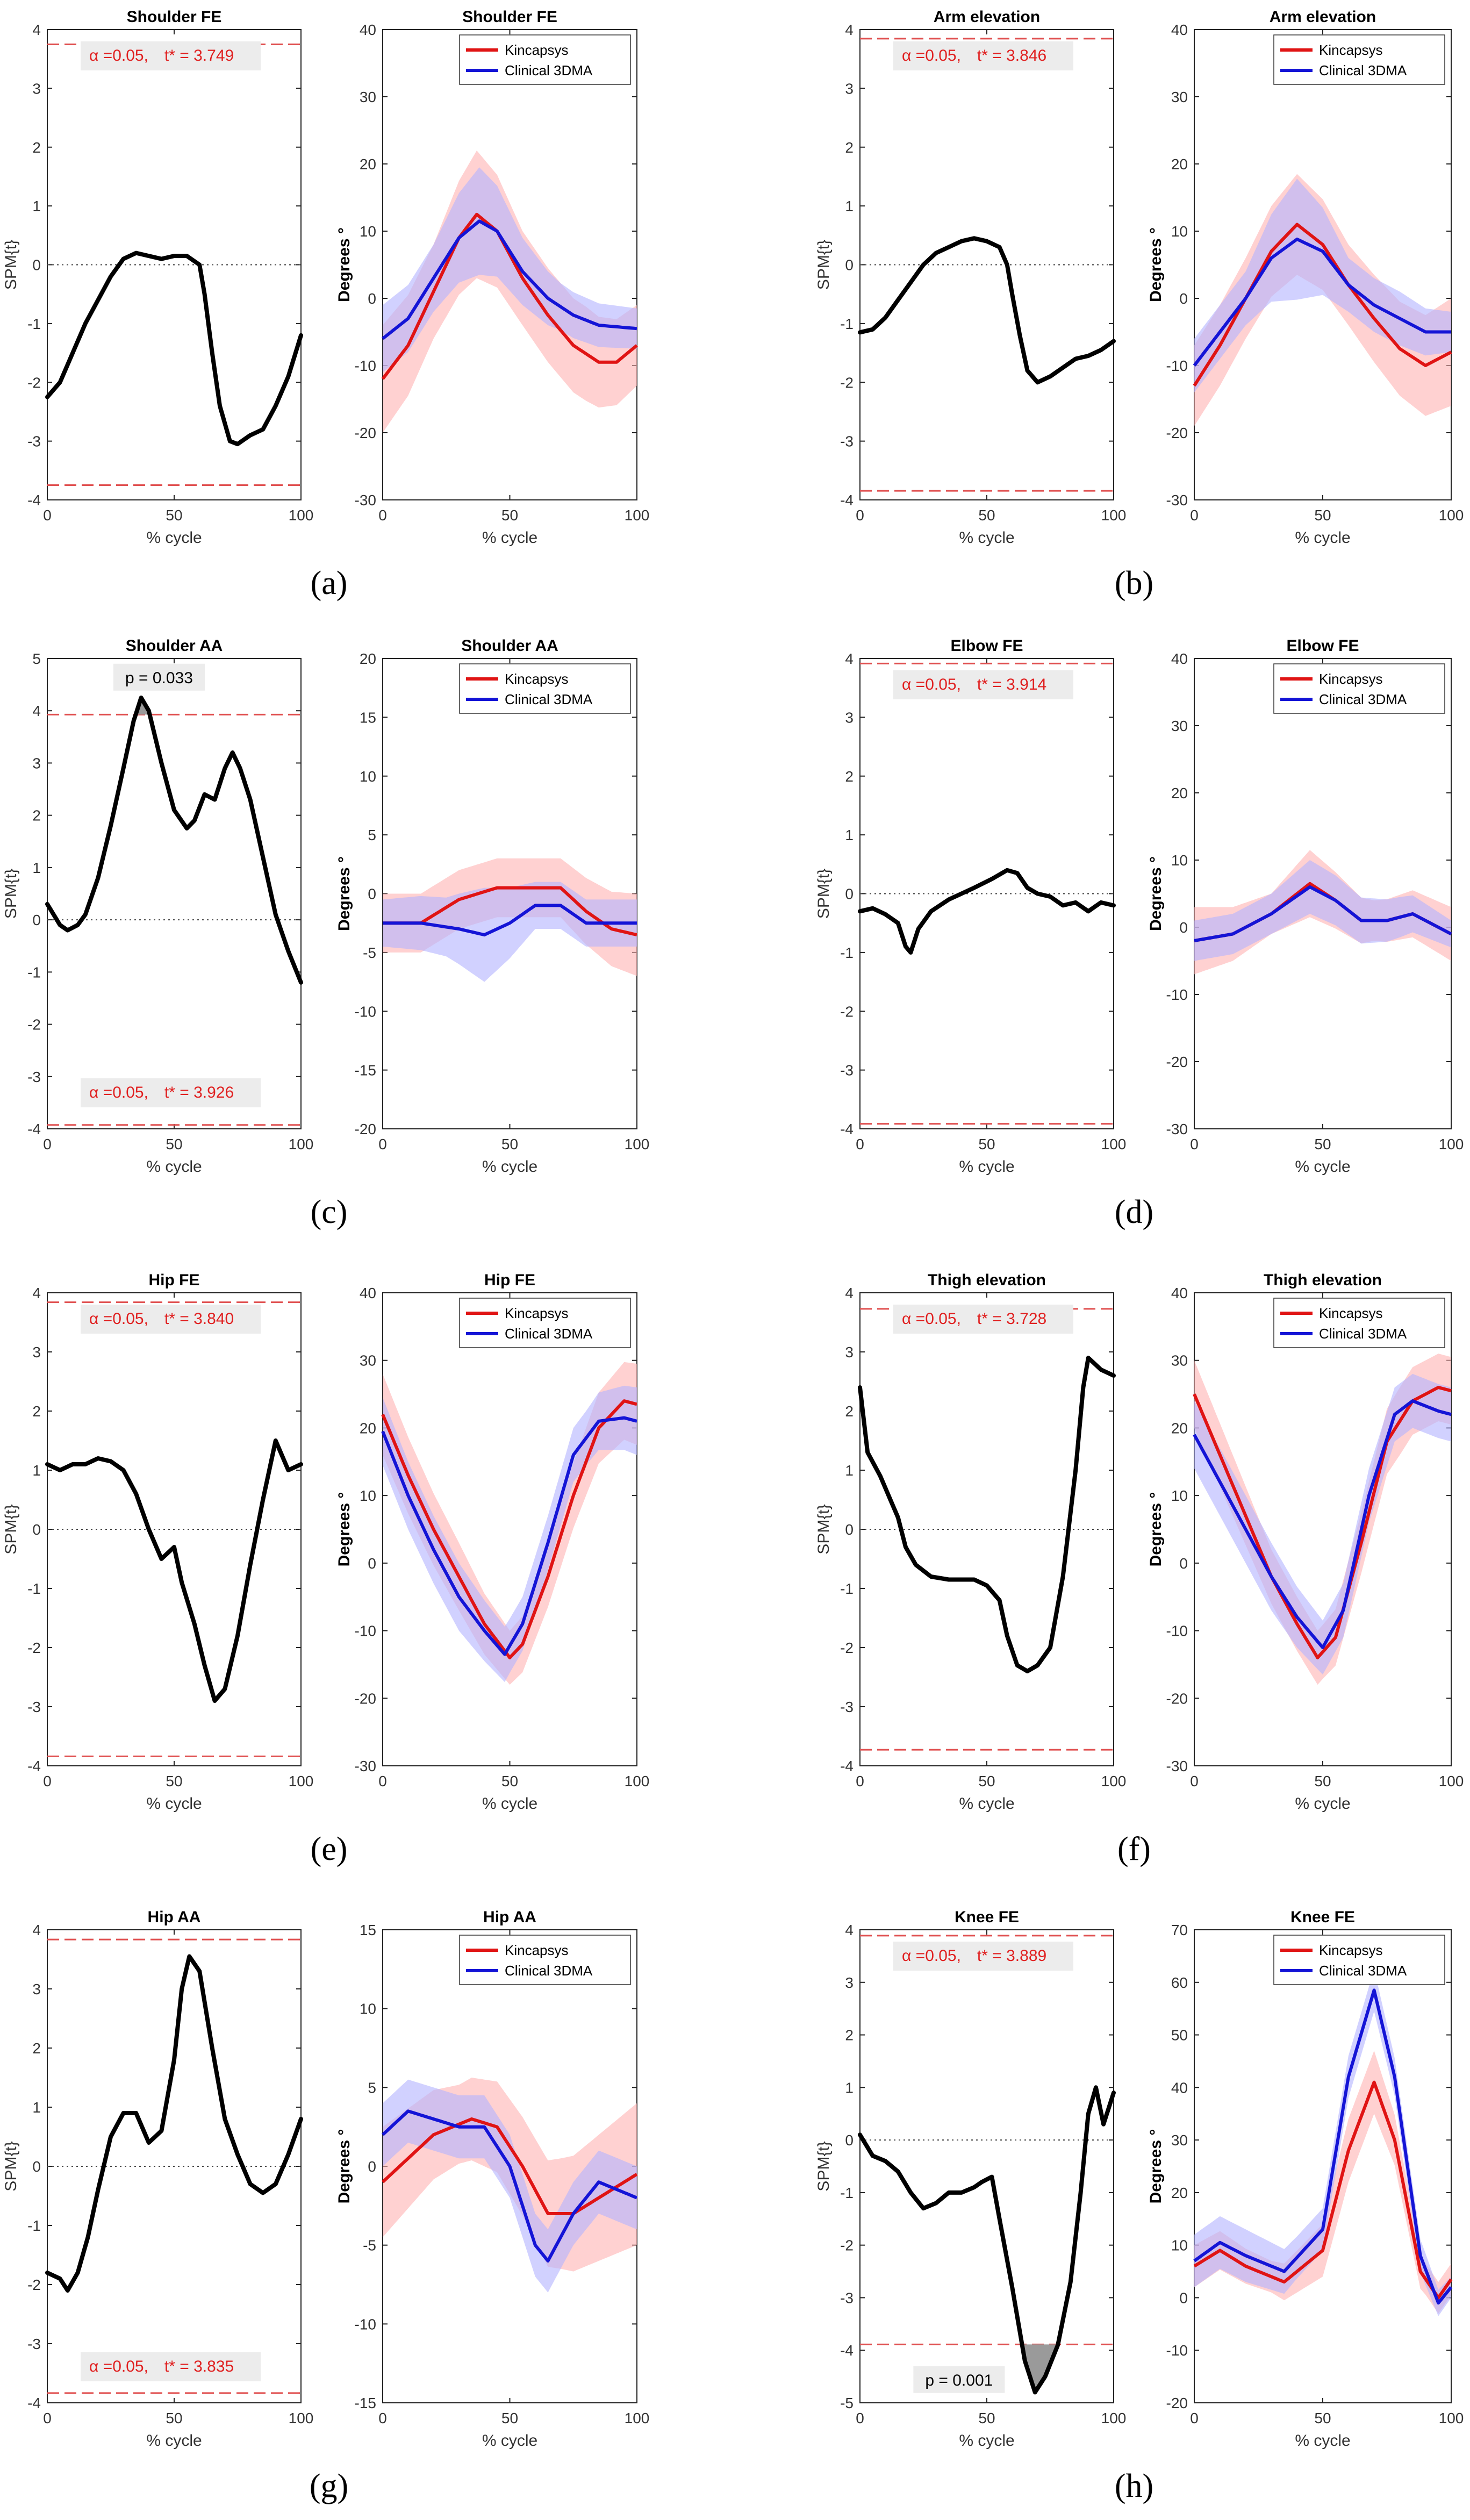 The width and height of the screenshot is (1470, 2520). Describe the element at coordinates (365, 1632) in the screenshot. I see `y-tick-label: -10` at that location.